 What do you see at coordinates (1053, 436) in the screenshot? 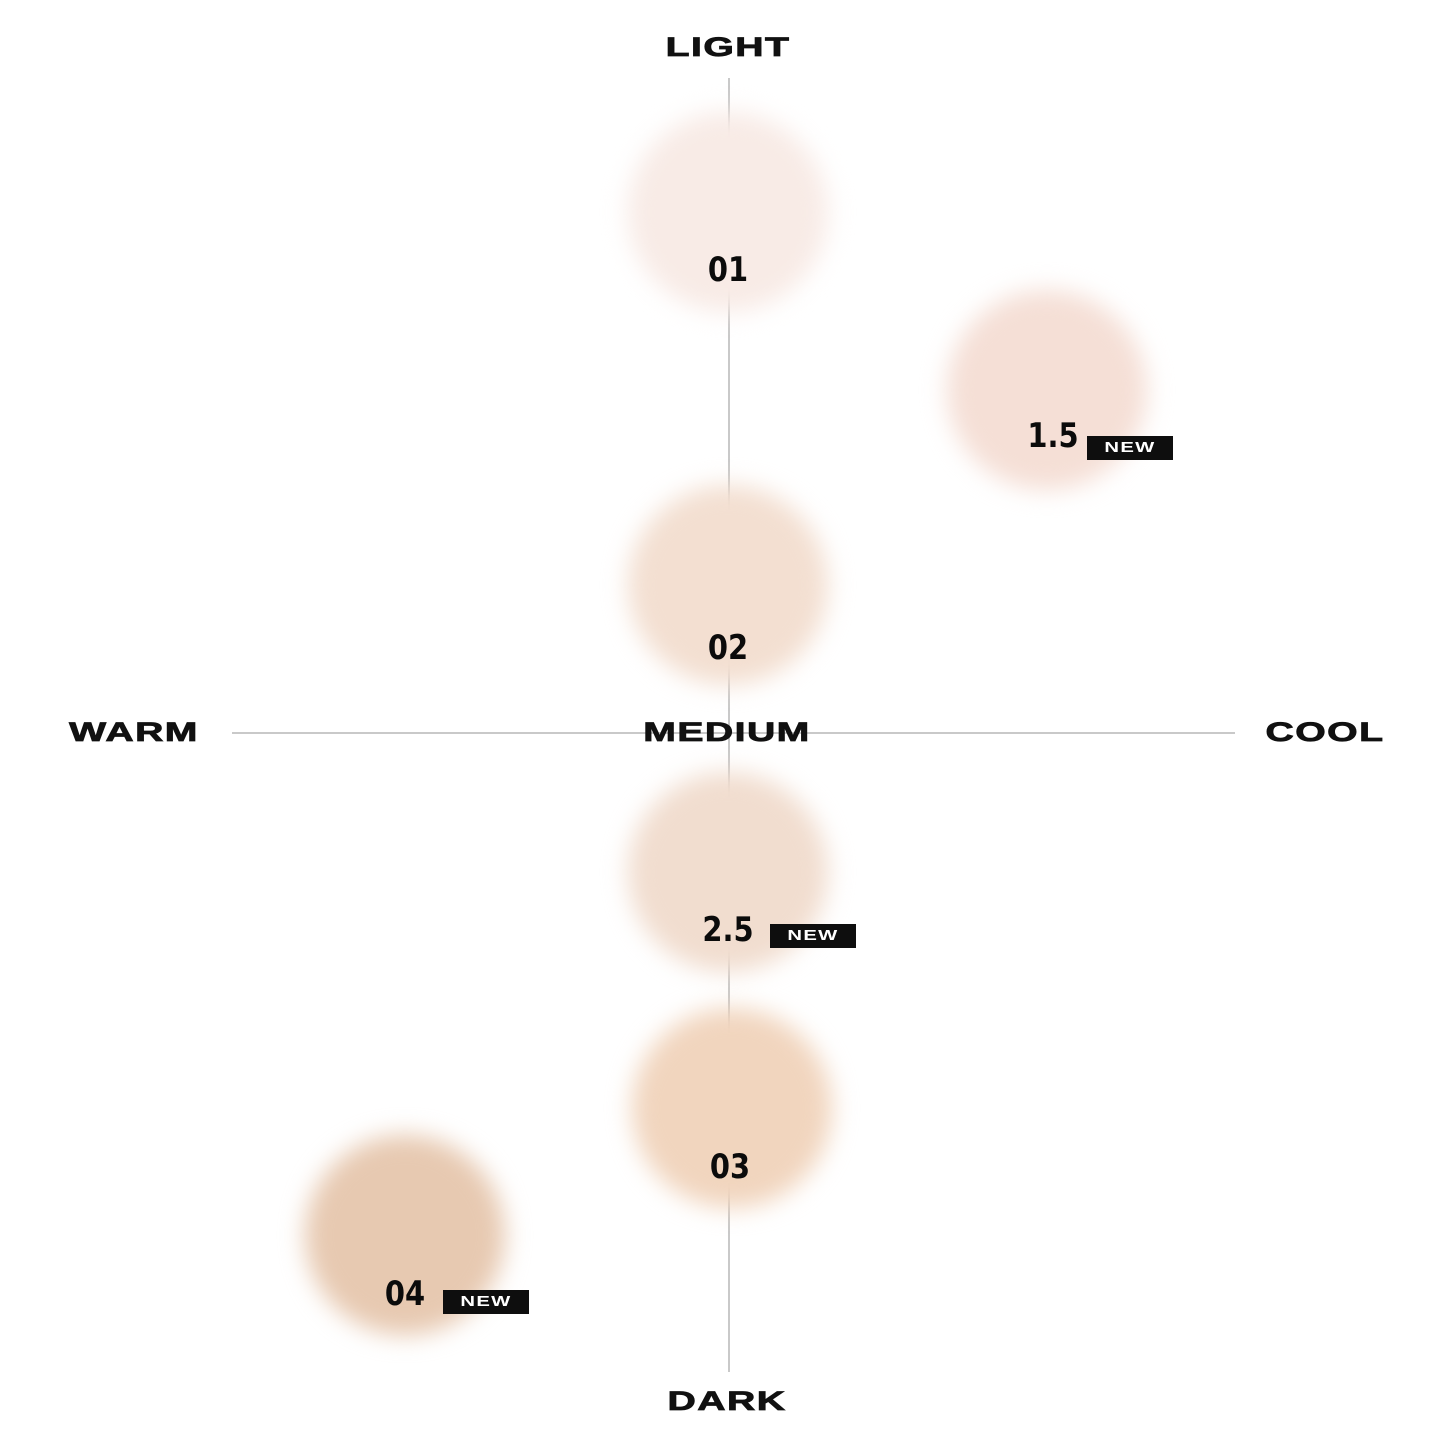
I see `shade-label-1-5: 1.5` at bounding box center [1053, 436].